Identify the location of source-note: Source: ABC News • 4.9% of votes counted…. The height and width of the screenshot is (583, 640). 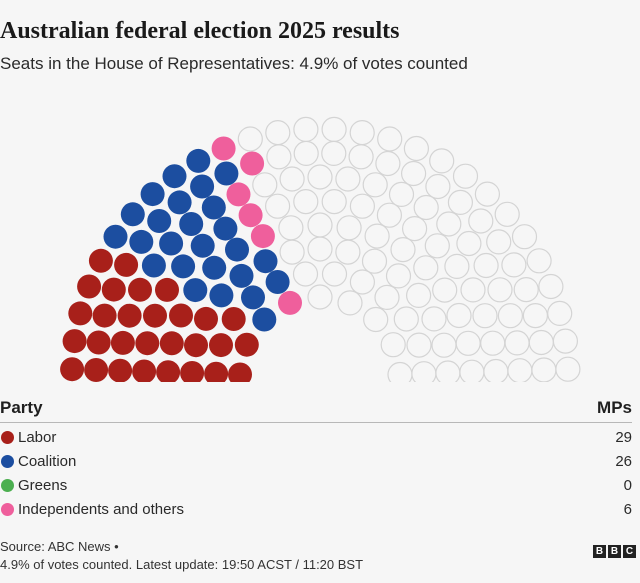
(181, 556).